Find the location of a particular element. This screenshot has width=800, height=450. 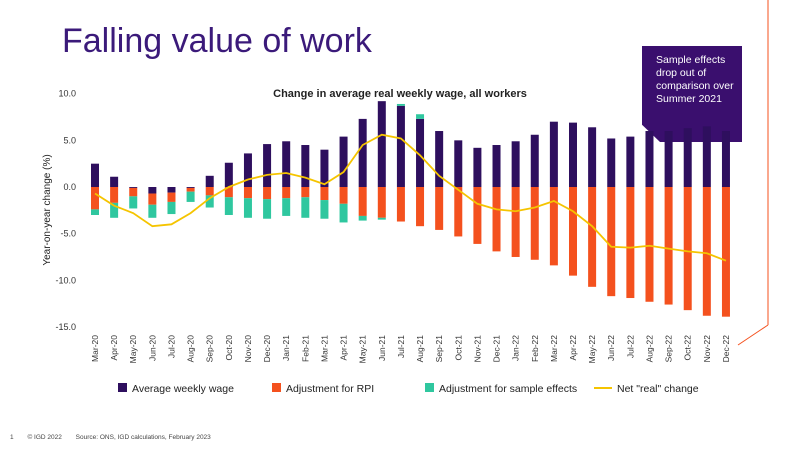

x-tick-label: Aug-21 is located at coordinates (420, 349).